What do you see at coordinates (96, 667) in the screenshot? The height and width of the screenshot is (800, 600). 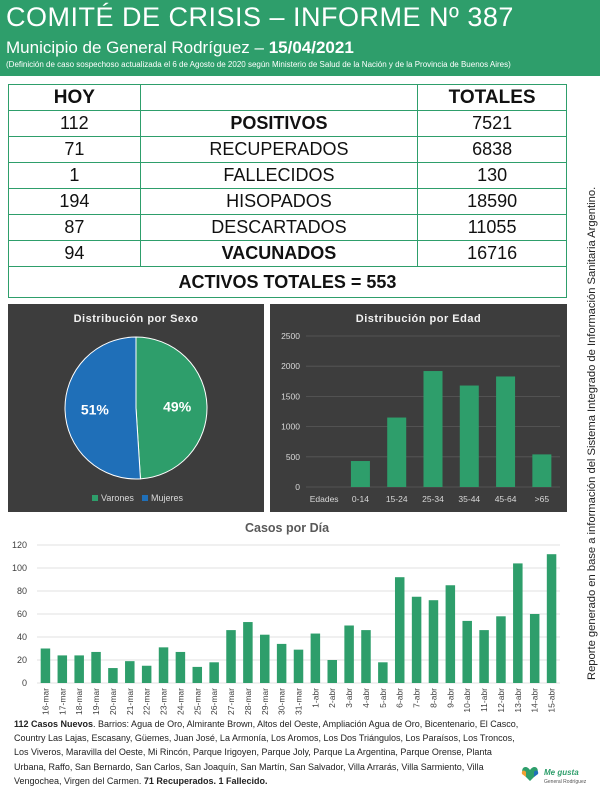 I see `bar-19-mar` at bounding box center [96, 667].